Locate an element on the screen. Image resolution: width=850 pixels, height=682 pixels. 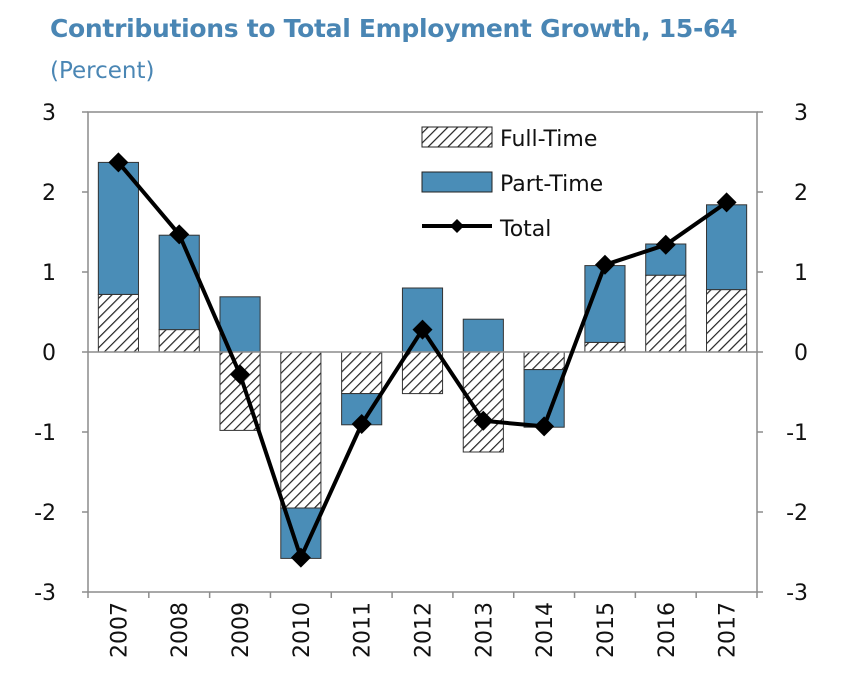
bar-full-time-2012 is located at coordinates (422, 373).